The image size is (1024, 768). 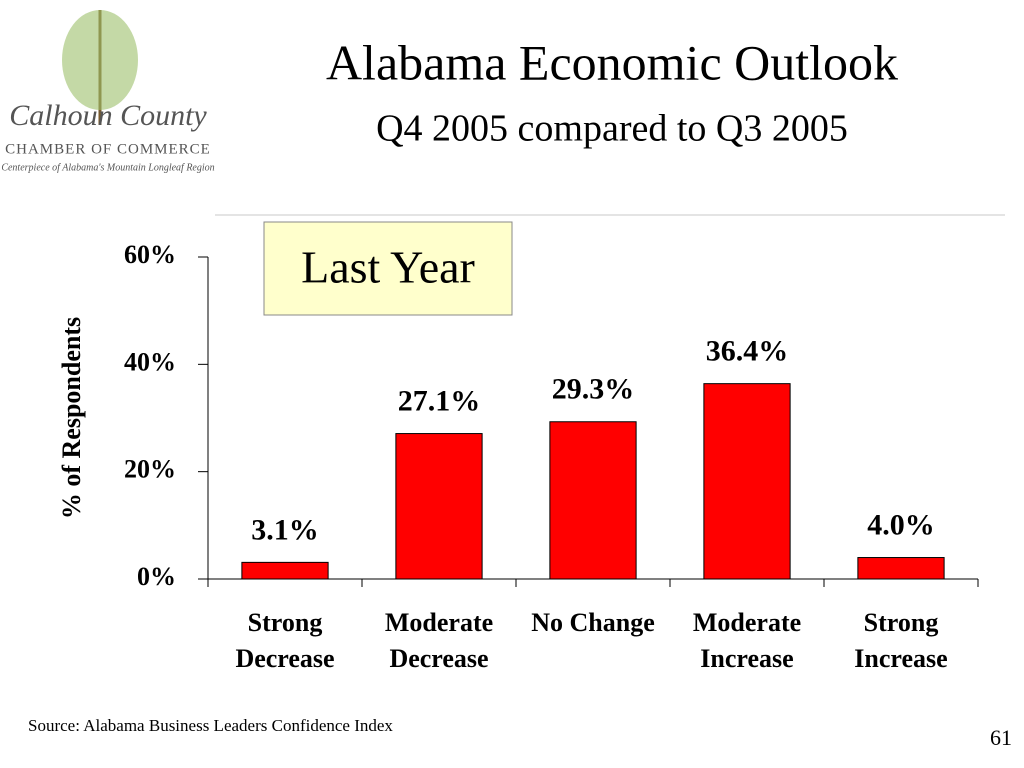 I want to click on chart-subtitle: Q4 2005 compared to Q3 2005, so click(x=612, y=129).